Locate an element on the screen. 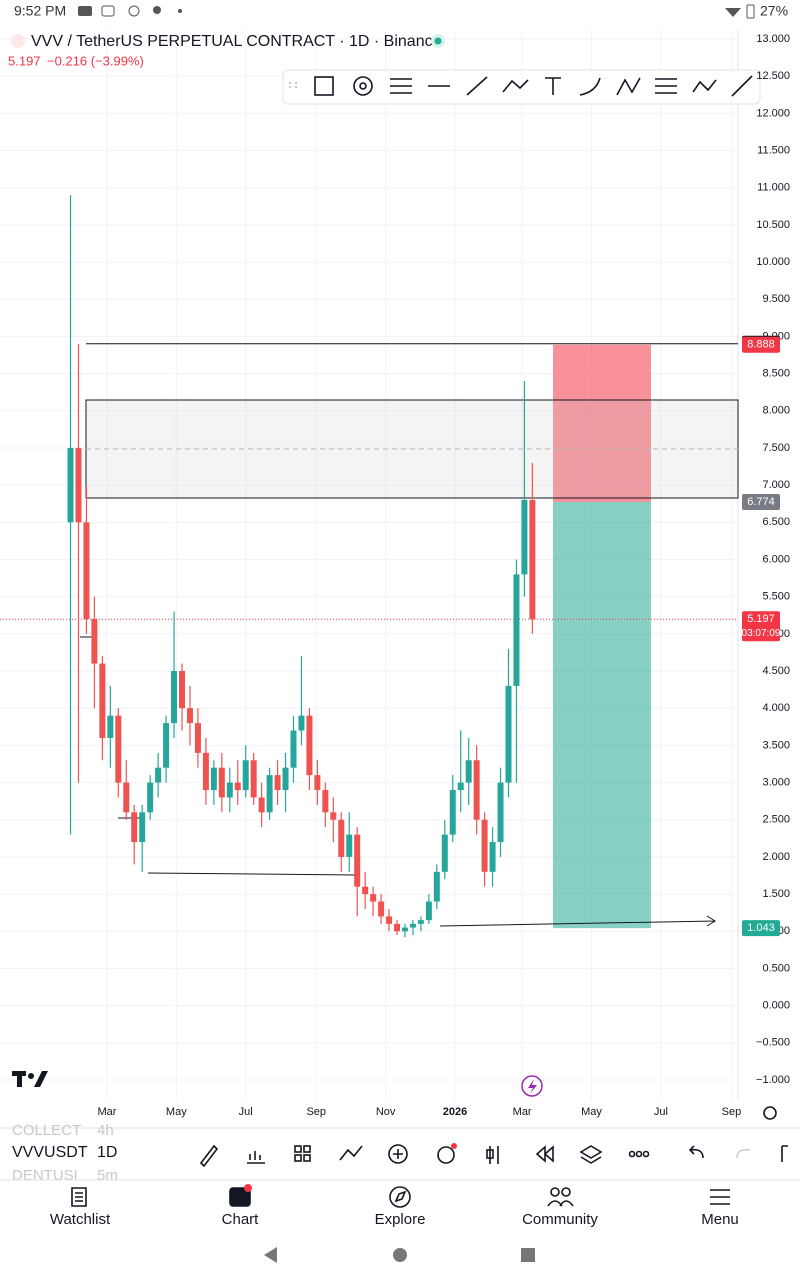 The width and height of the screenshot is (800, 1280). status-icons is located at coordinates (416, 11).